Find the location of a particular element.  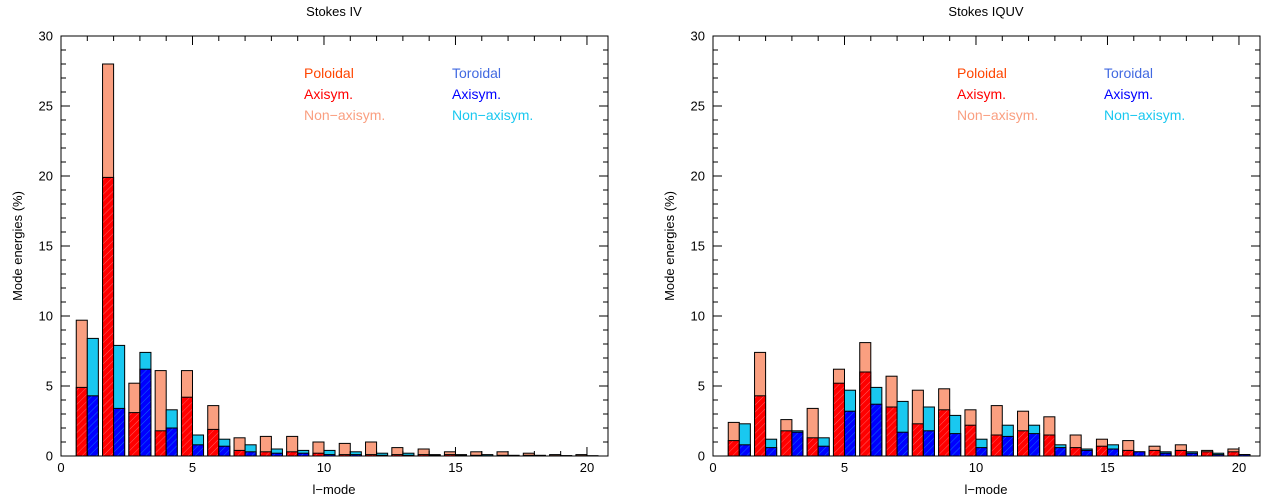

x-tick-label-5: 5 is located at coordinates (192, 467).